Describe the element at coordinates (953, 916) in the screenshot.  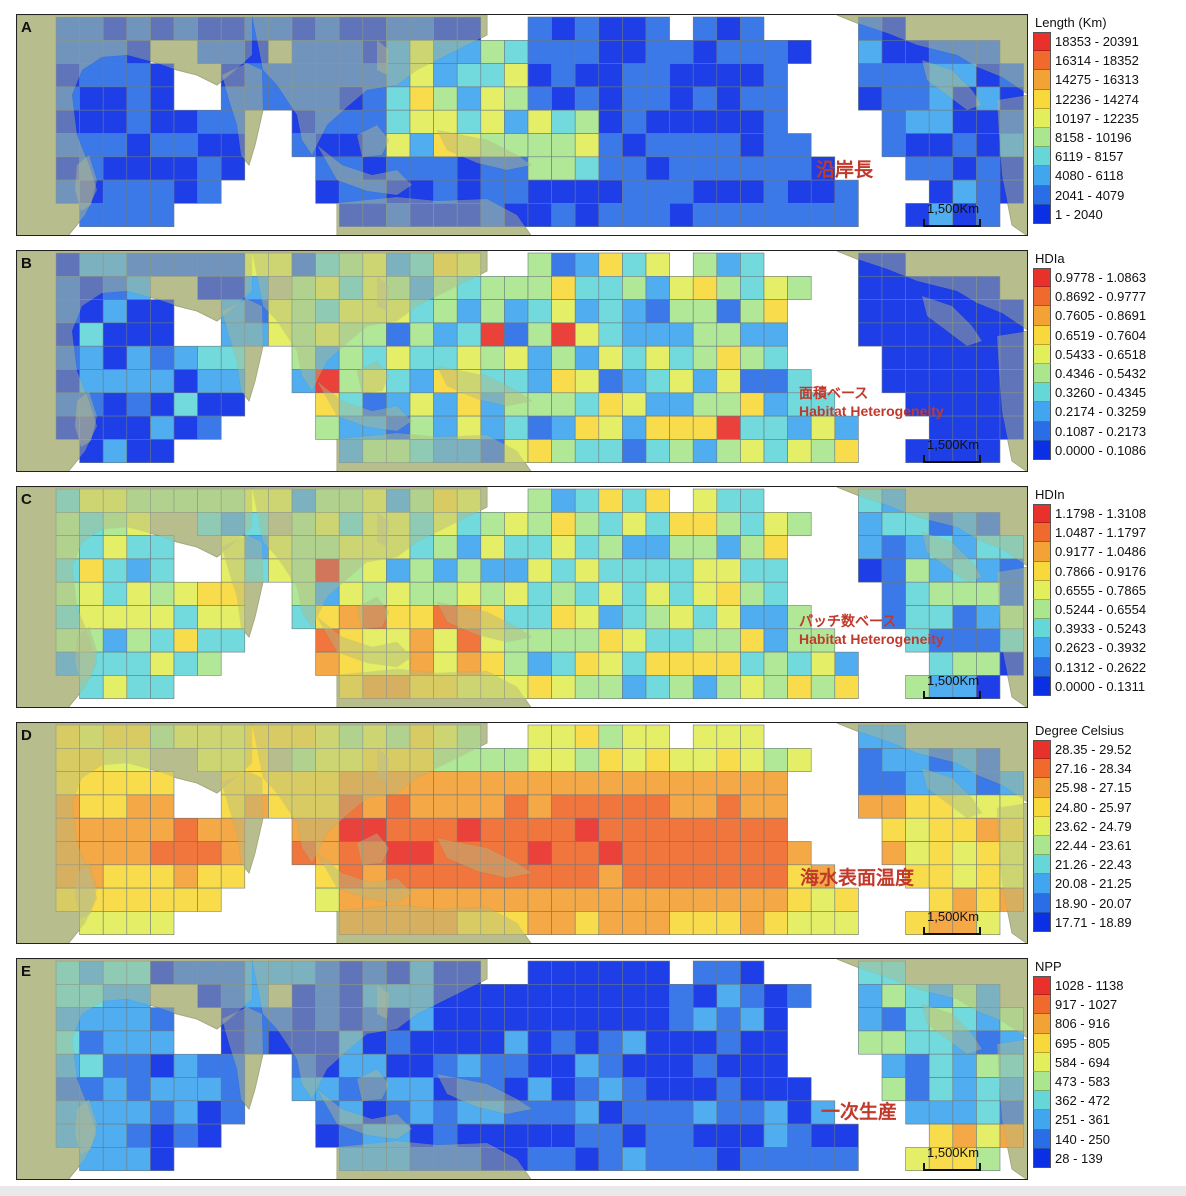
I see `scale-bar-label: 1,500Km` at that location.